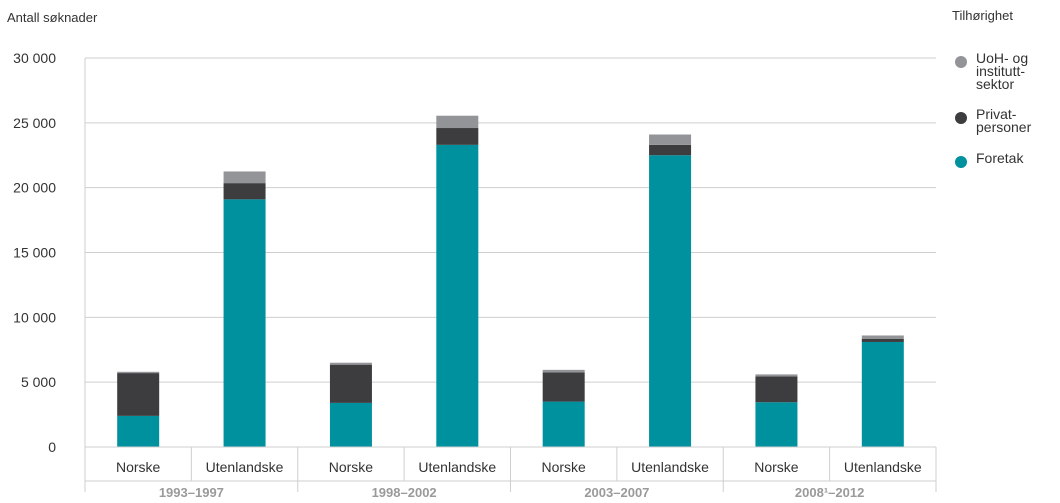  What do you see at coordinates (616, 492) in the screenshot?
I see `group-label: 2003–2007` at bounding box center [616, 492].